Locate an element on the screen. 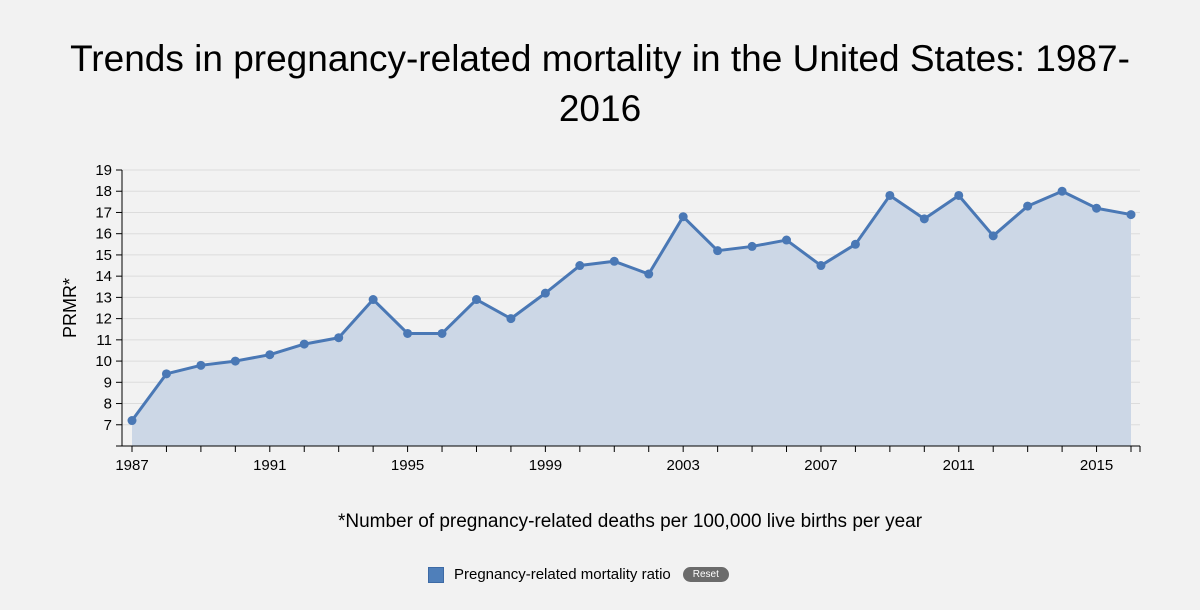 The width and height of the screenshot is (1200, 610). y-tick-label: 14 is located at coordinates (103, 276).